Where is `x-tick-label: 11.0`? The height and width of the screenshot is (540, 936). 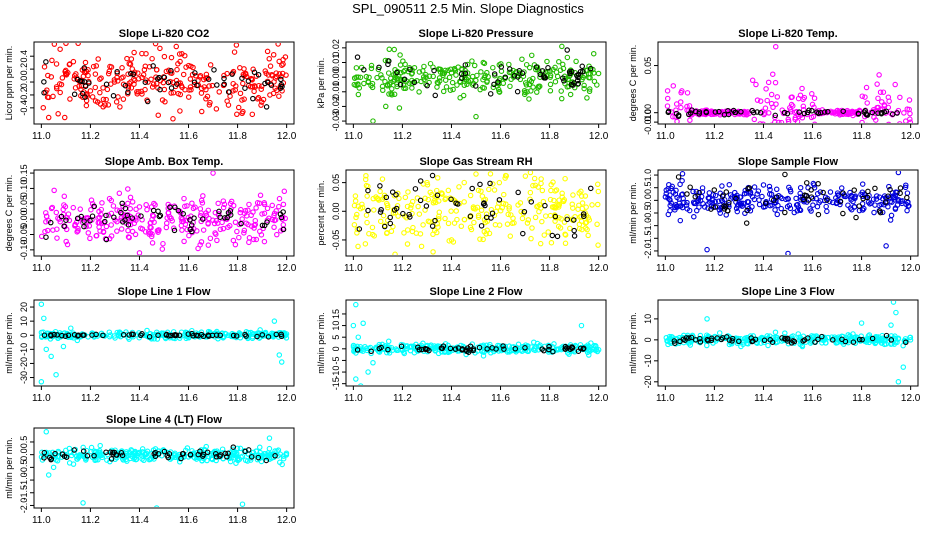 x-tick-label: 11.0 is located at coordinates (665, 136).